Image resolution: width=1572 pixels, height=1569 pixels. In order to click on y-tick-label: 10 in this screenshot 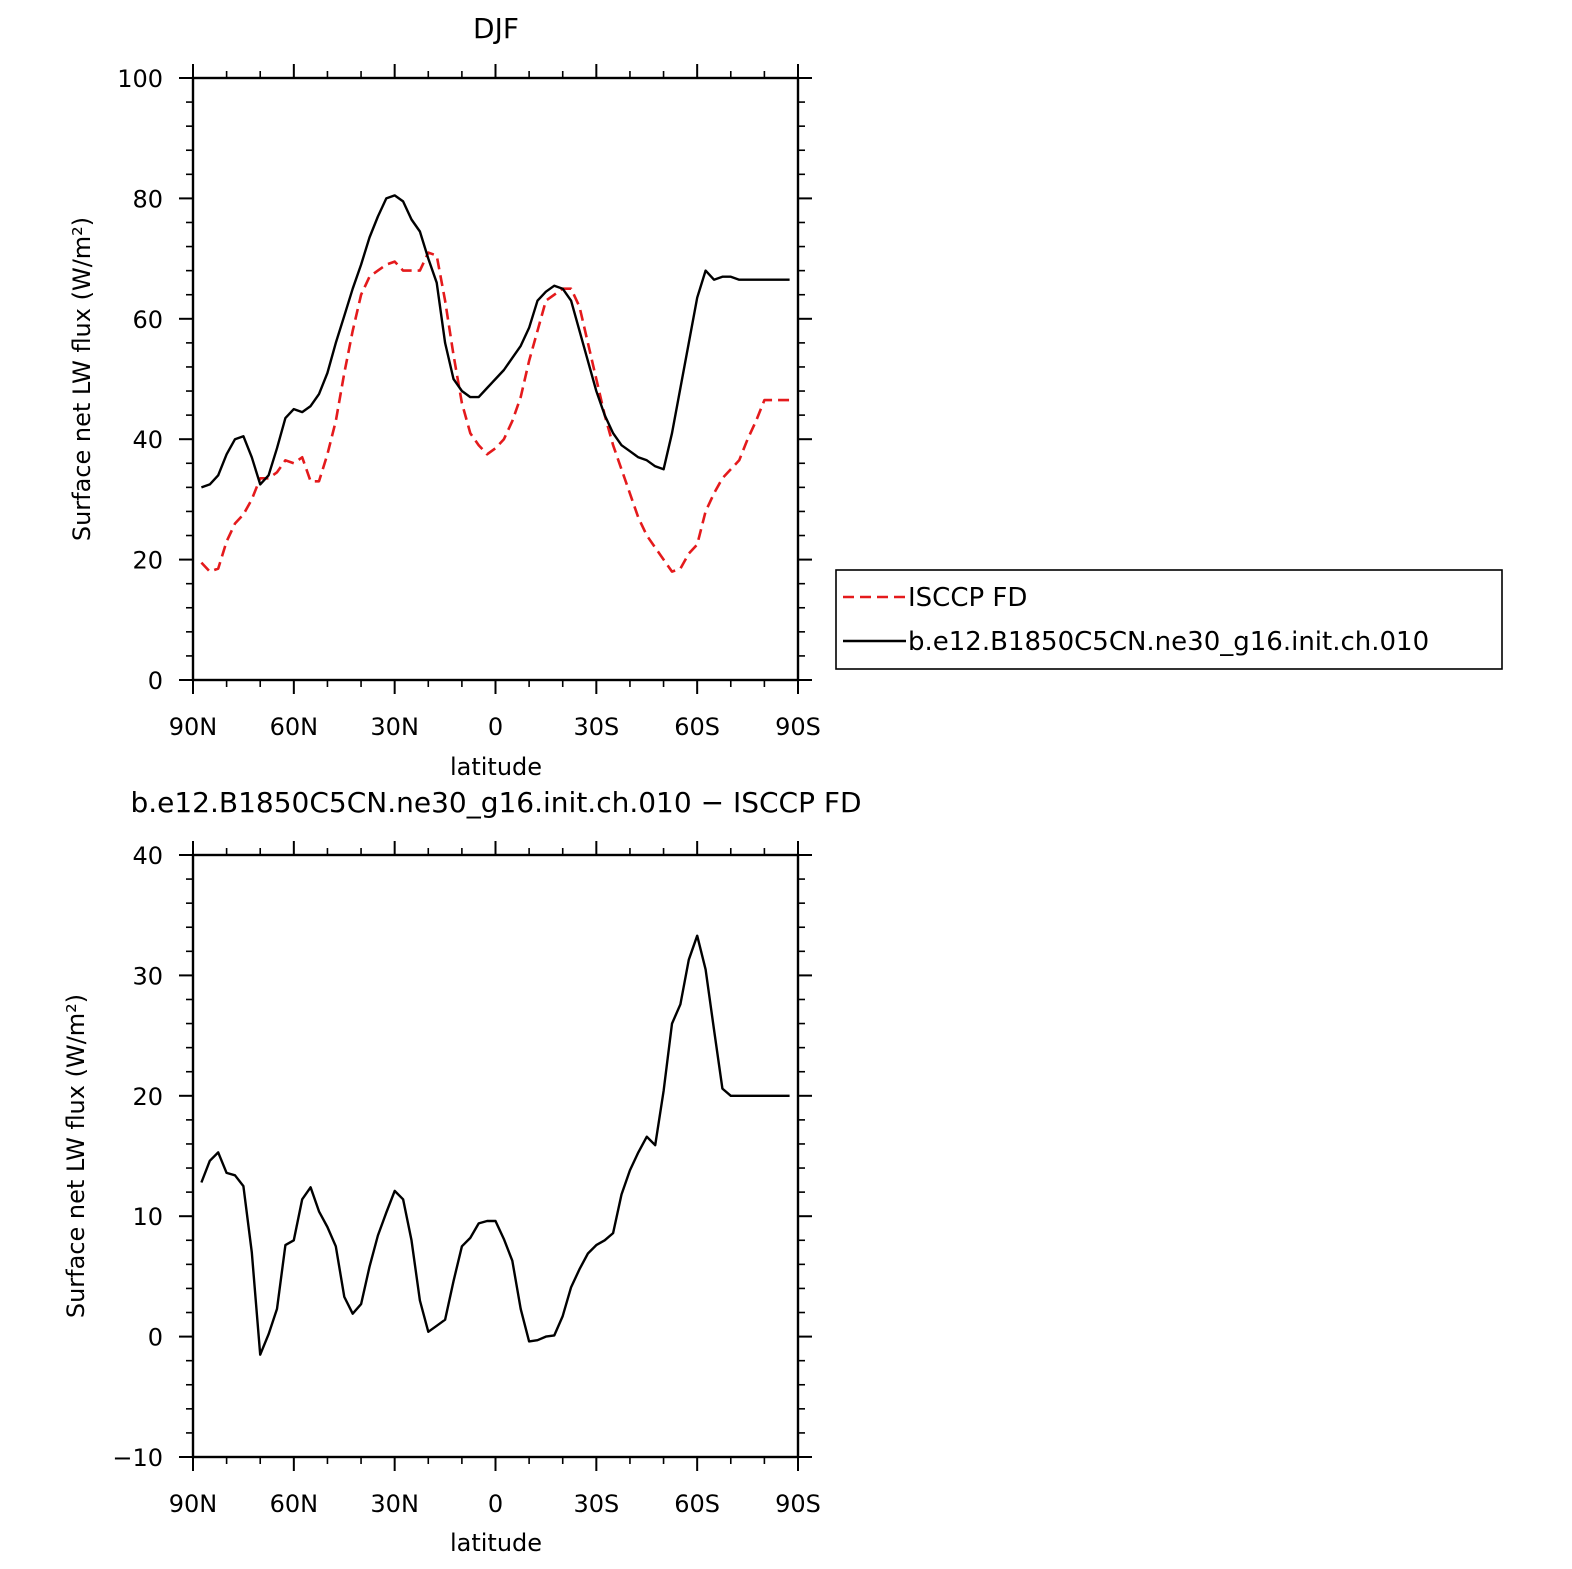, I will do `click(147, 1217)`.